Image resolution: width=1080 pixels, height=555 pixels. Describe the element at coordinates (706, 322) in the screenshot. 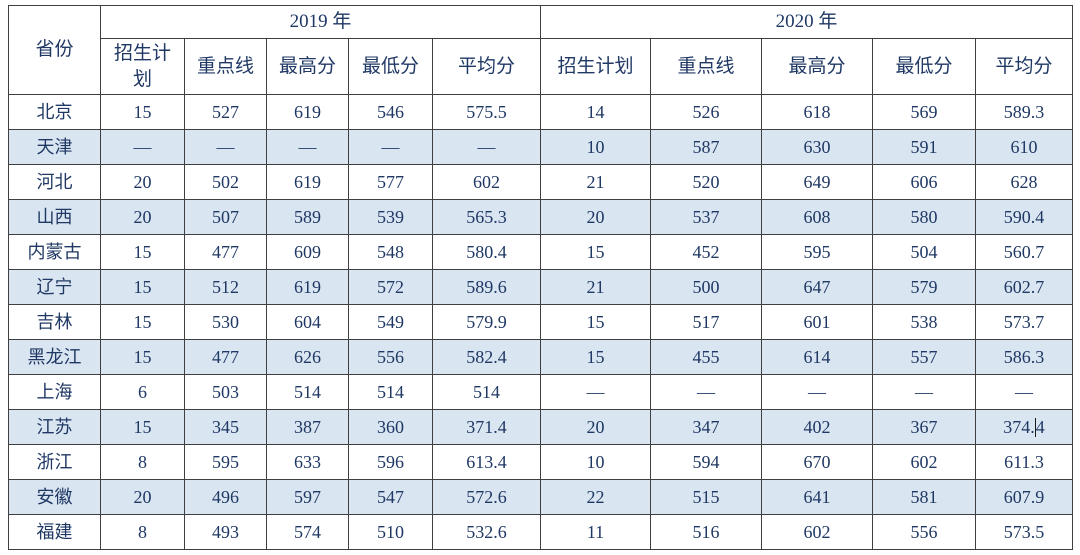

I see `value-cell: 517` at that location.